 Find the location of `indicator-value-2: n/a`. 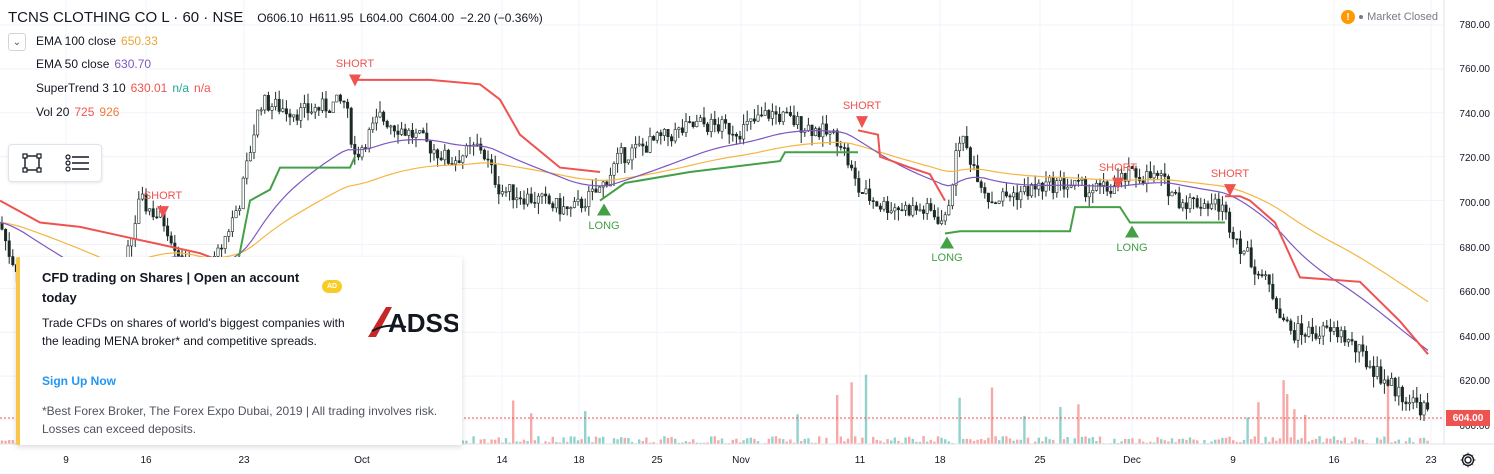

indicator-value-2: n/a is located at coordinates (181, 88).